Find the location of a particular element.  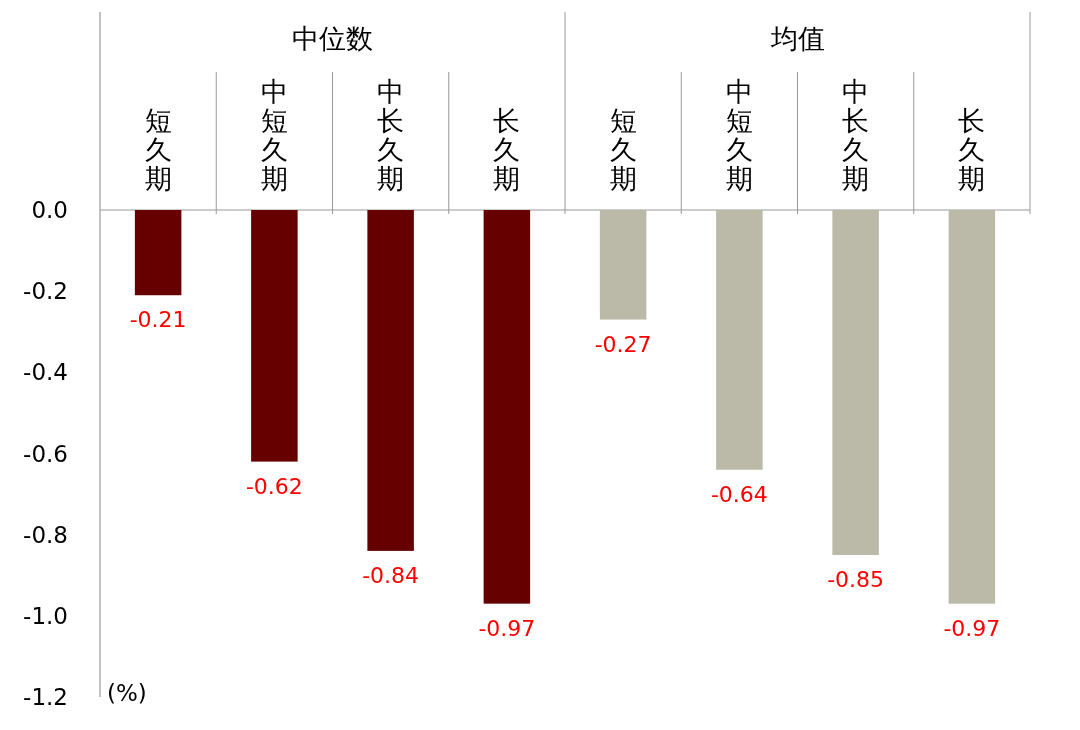

text: 中位数 is located at coordinates (332, 38).